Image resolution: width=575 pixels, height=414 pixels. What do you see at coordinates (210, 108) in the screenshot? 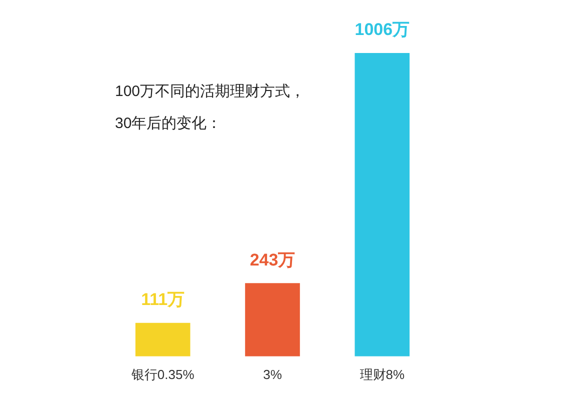
I see `text: 100万不同的活期理财方式， 30年后的变化：` at bounding box center [210, 108].